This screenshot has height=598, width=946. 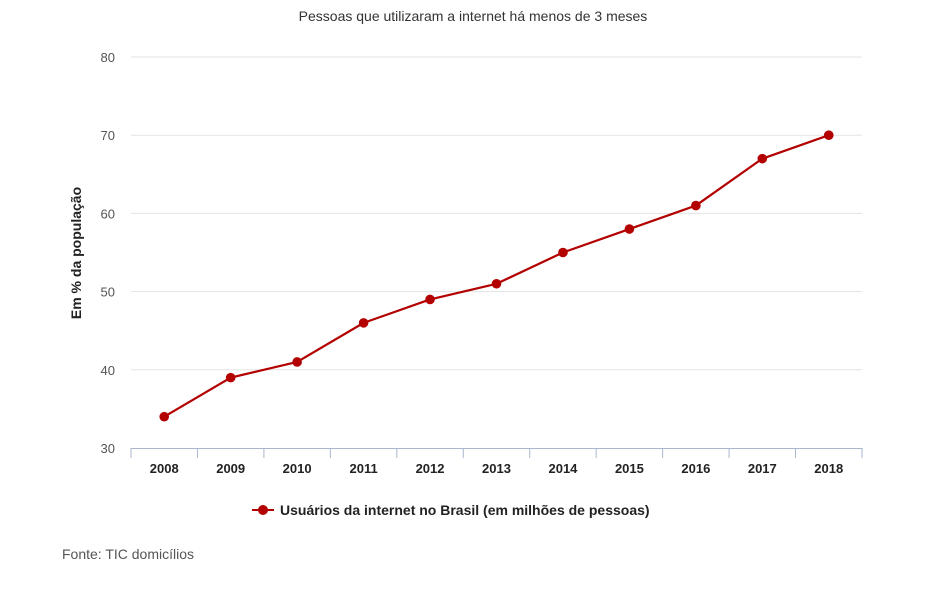 I want to click on y-tick-label-30: 30, so click(x=108, y=448).